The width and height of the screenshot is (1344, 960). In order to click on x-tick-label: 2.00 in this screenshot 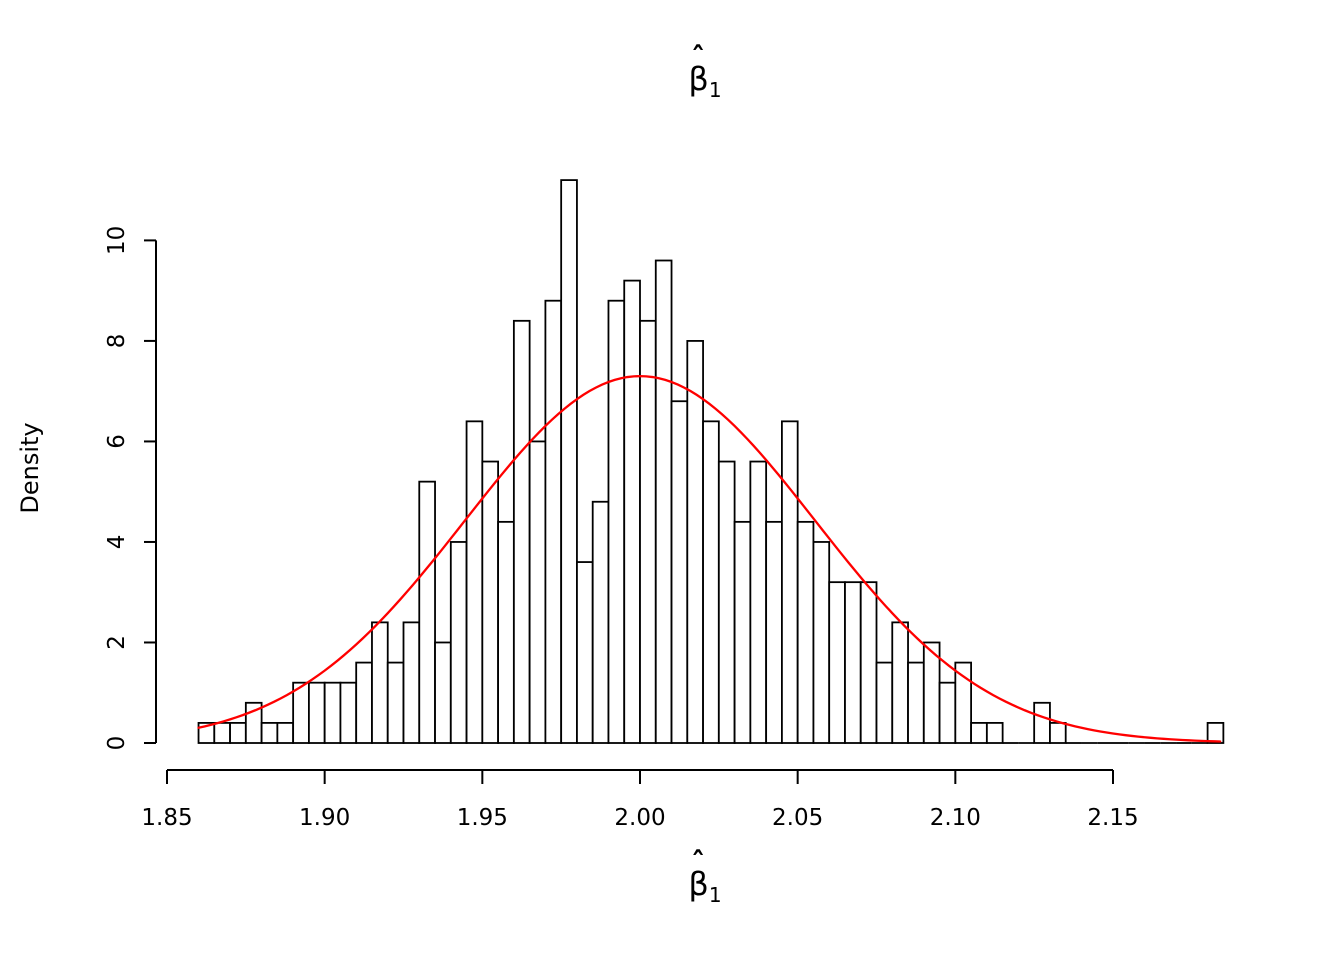, I will do `click(639, 818)`.